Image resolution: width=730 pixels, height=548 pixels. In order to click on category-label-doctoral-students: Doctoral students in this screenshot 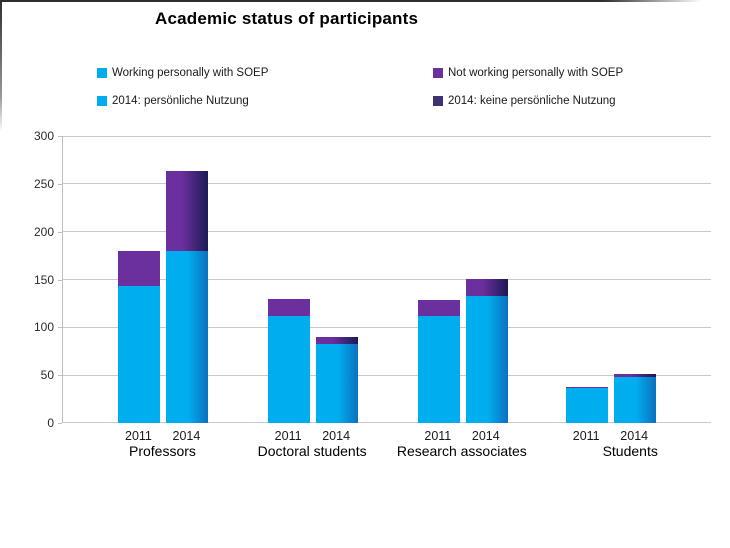, I will do `click(312, 451)`.